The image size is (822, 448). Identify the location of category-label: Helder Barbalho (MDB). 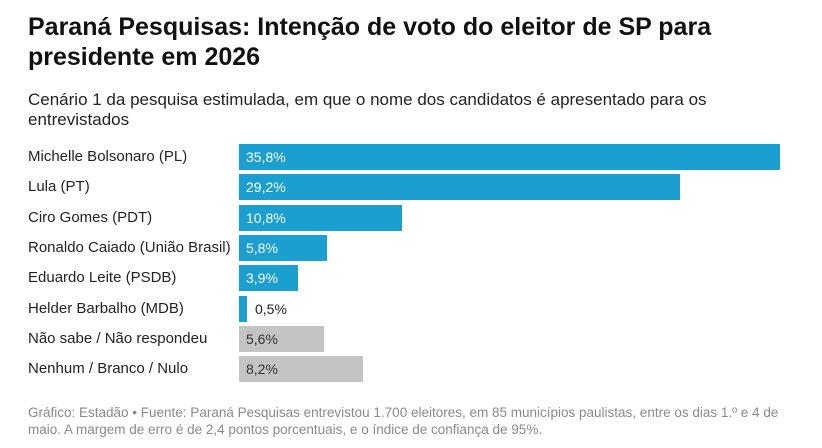
(106, 308).